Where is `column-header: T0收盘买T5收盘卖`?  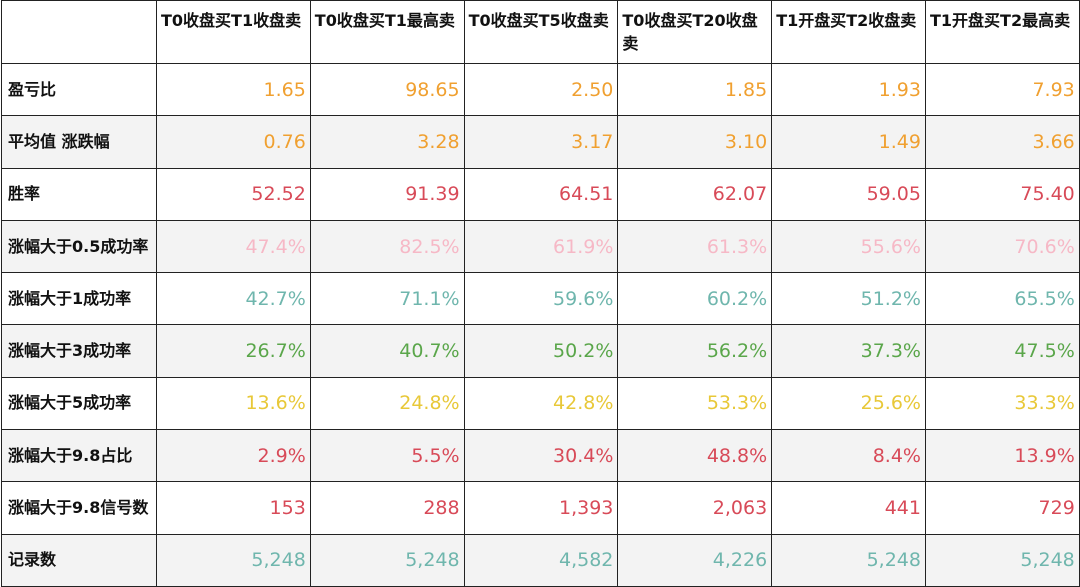
column-header: T0收盘买T5收盘卖 is located at coordinates (541, 32).